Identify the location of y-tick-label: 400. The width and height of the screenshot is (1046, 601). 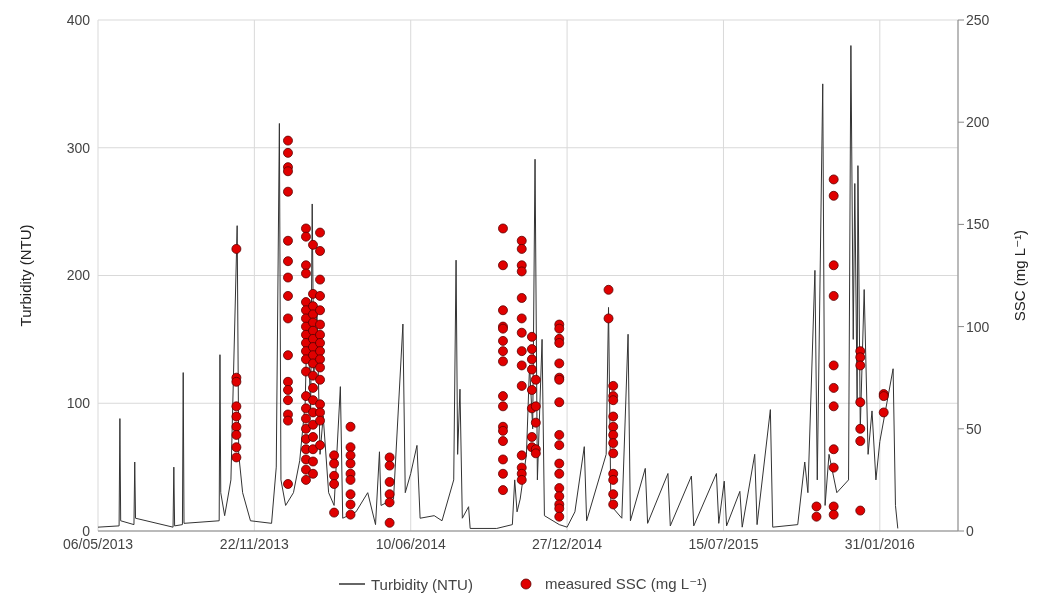
(78, 19).